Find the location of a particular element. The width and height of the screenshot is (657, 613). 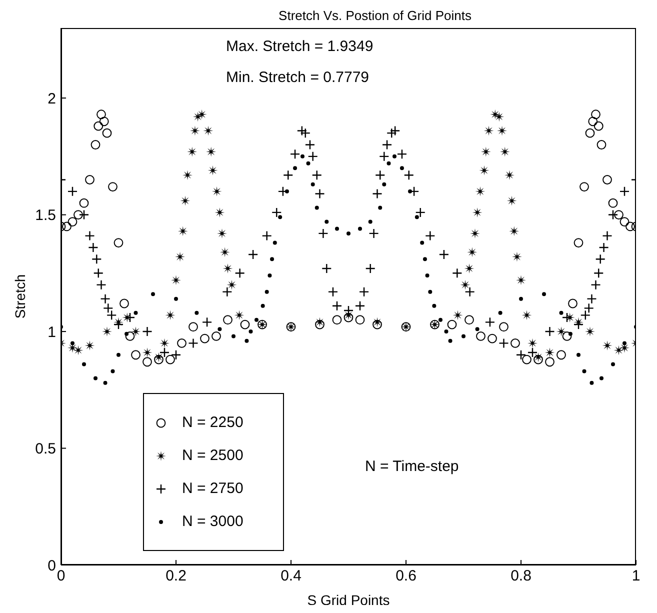

annotation: Min. Stretch = 0.7779 is located at coordinates (297, 77).